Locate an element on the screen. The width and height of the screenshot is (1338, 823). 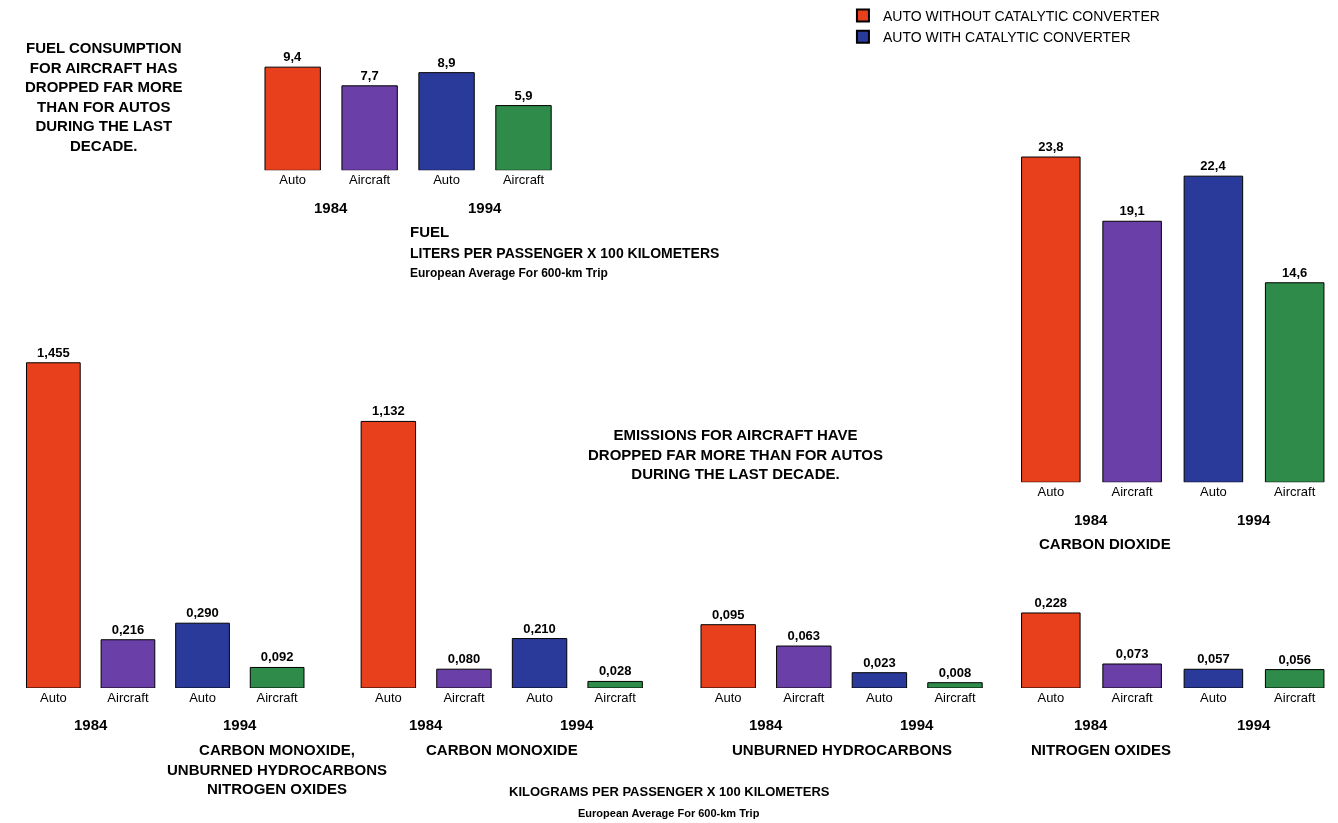
data-label: 0,063 is located at coordinates (804, 636).